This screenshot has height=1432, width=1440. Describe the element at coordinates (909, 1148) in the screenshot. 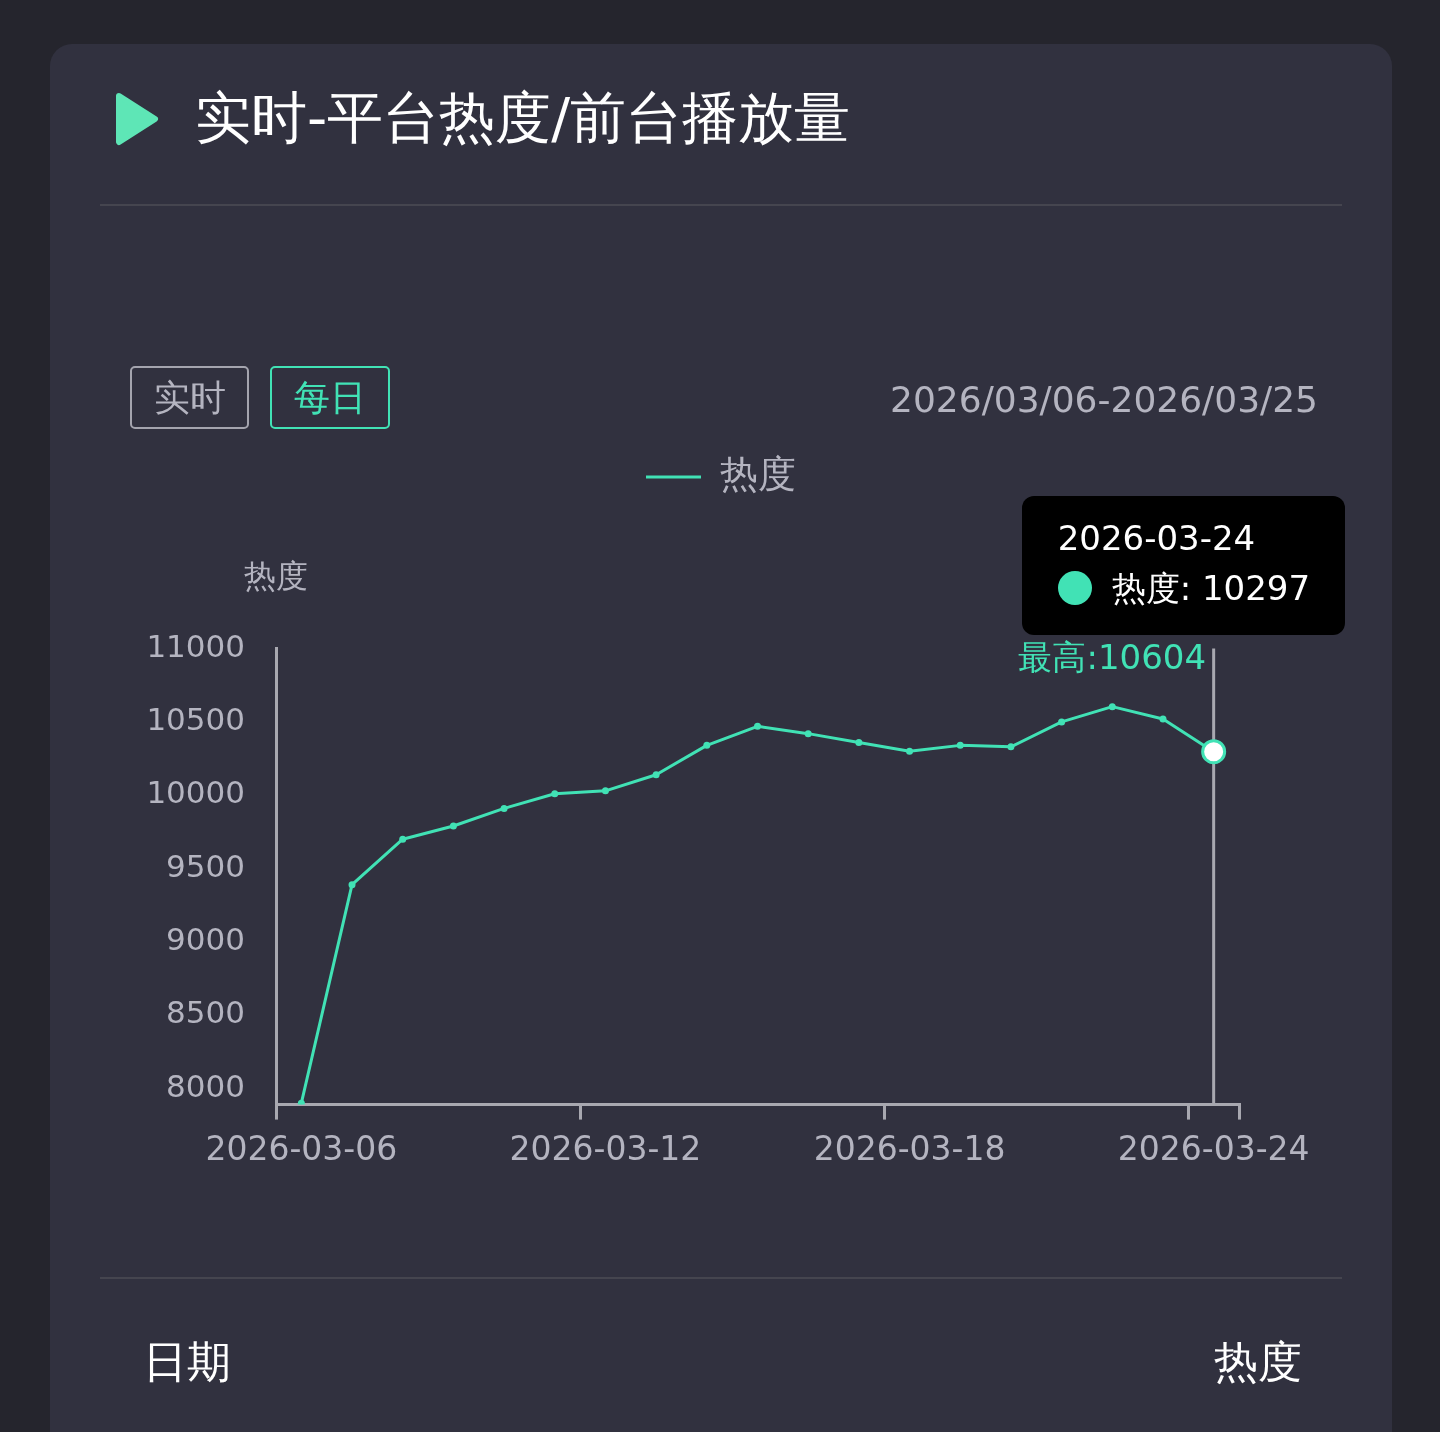

I see `x-tick-label: 2026-03-18` at that location.